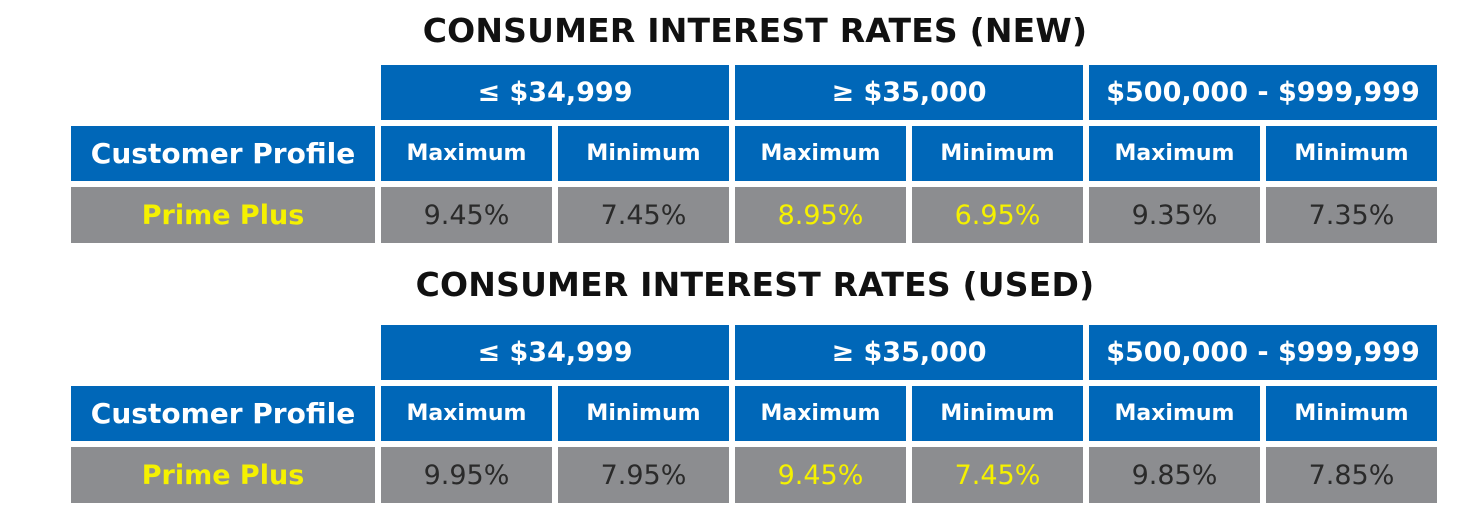 This screenshot has height=530, width=1484. I want to click on rate-value: 9.45%, so click(466, 215).